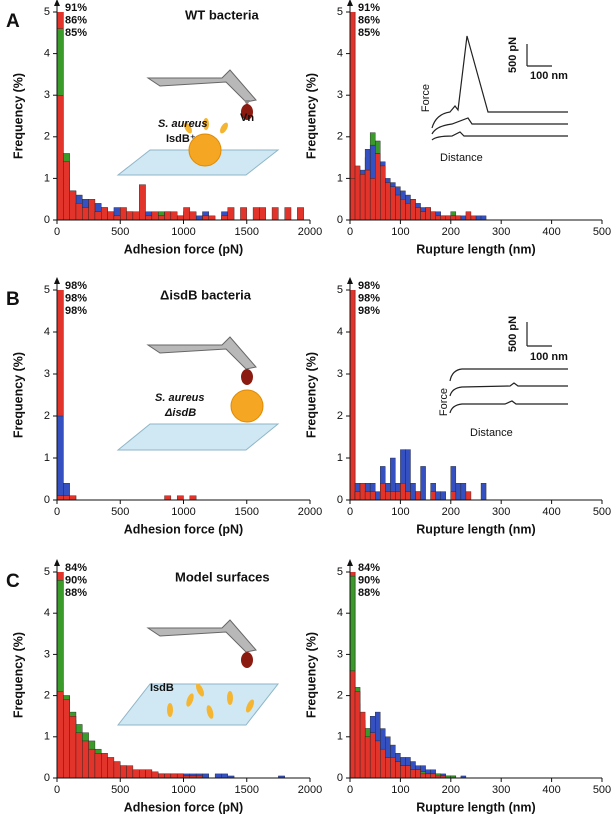 The image size is (614, 824). I want to click on x-tick-label: 1500, so click(247, 232).